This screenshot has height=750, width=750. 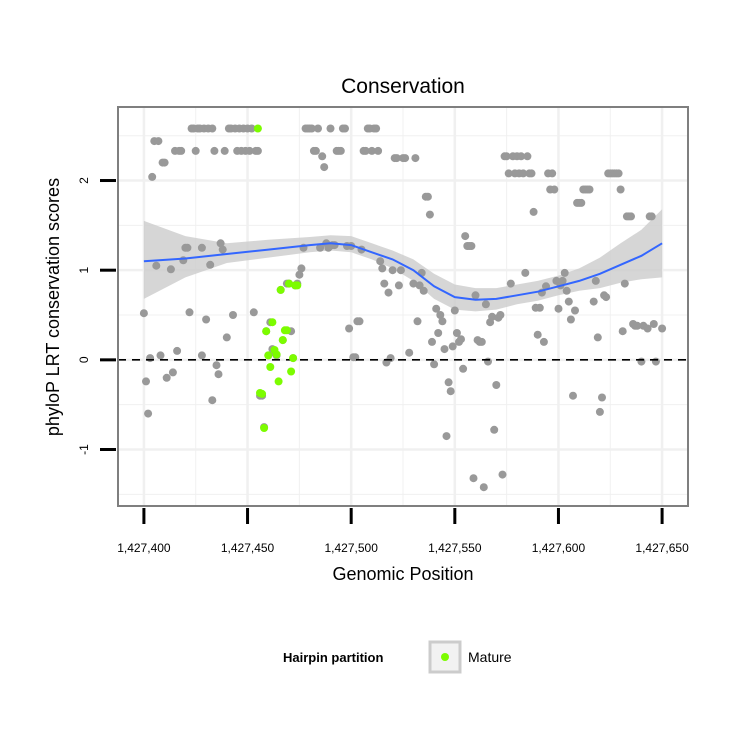 I want to click on smooth-line, so click(x=403, y=271).